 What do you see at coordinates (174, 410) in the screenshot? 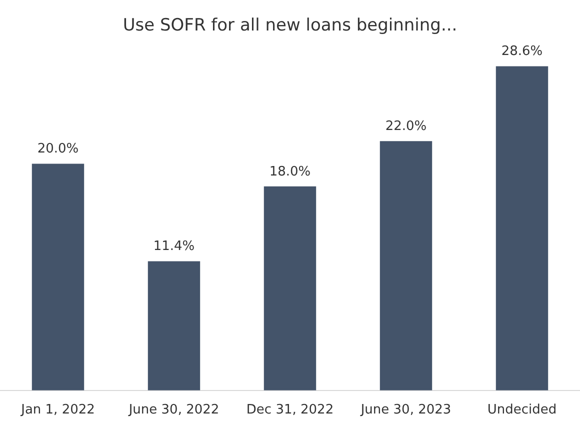
I see `x-tick-label: June 30, 2022` at bounding box center [174, 410].